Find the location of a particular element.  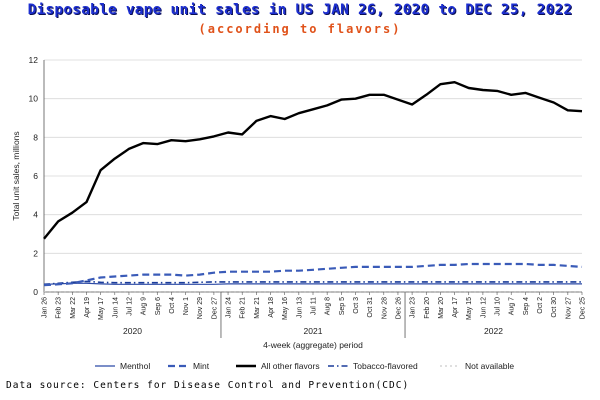

legend-label-mint: Mint is located at coordinates (201, 366).